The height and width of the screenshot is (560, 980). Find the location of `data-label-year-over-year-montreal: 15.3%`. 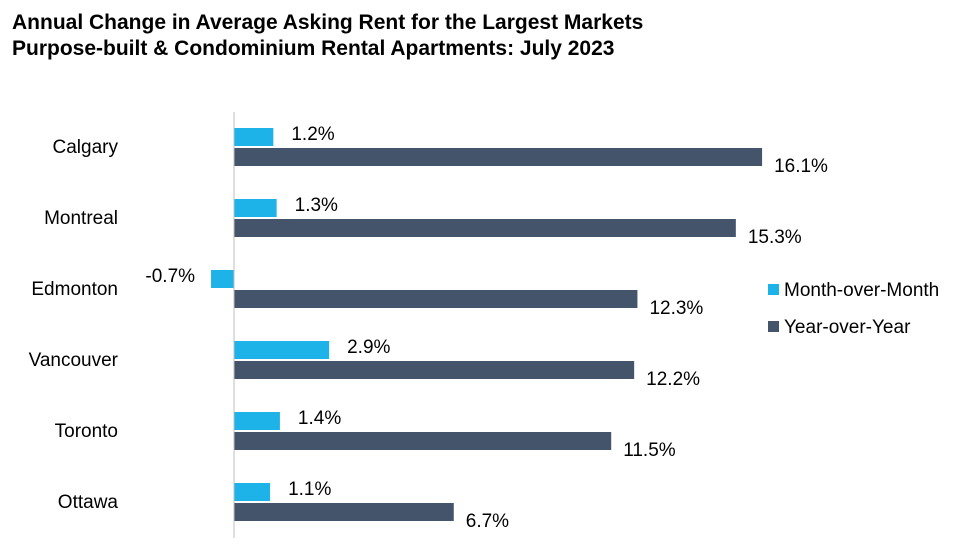

data-label-year-over-year-montreal: 15.3% is located at coordinates (775, 237).